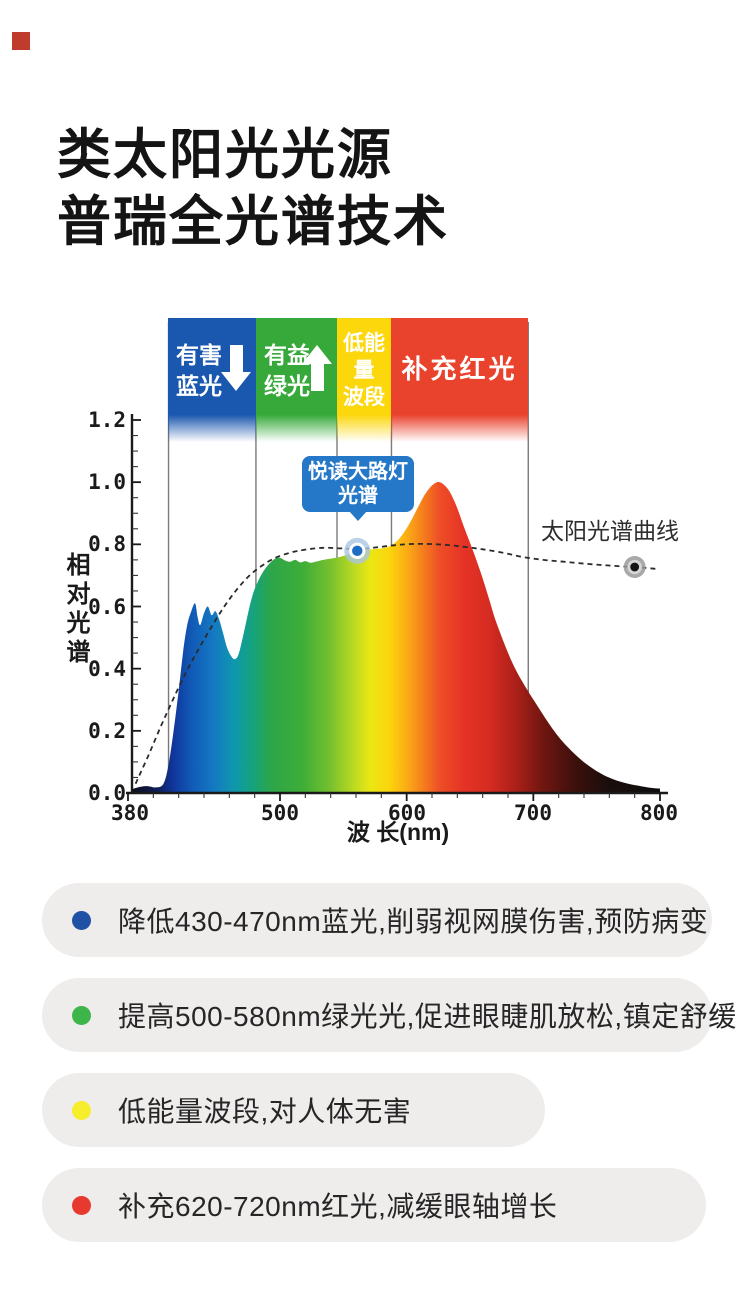  Describe the element at coordinates (364, 370) in the screenshot. I see `band-yellow-label: 低能 量 波段` at that location.